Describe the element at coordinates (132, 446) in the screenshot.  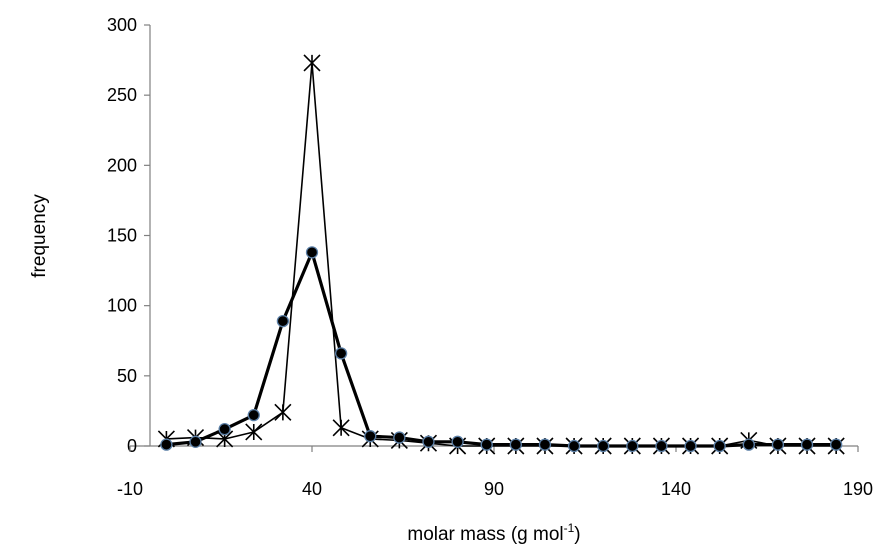
I see `y-tick-label: 0` at that location.